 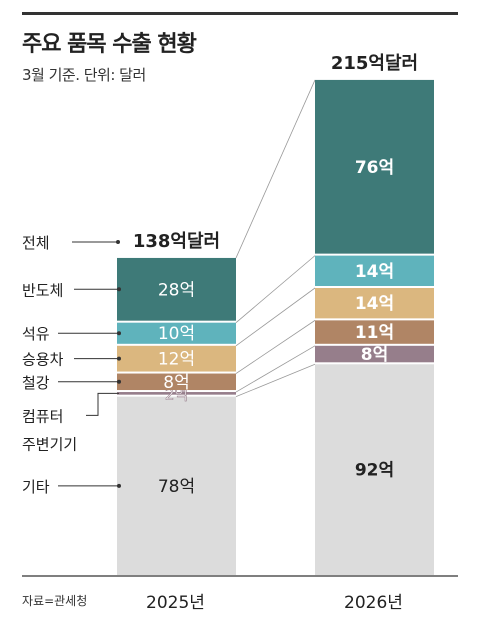 I want to click on value-label-2026년-3: 14억, so click(x=374, y=304).